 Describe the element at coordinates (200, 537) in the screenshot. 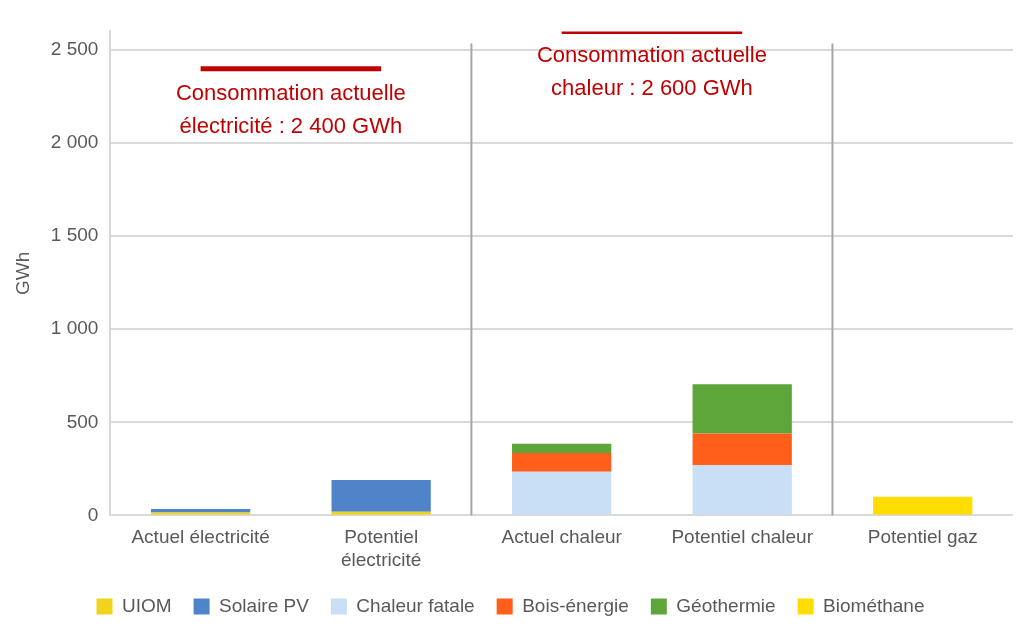

I see `x-tick-label: Actuel électricité` at that location.